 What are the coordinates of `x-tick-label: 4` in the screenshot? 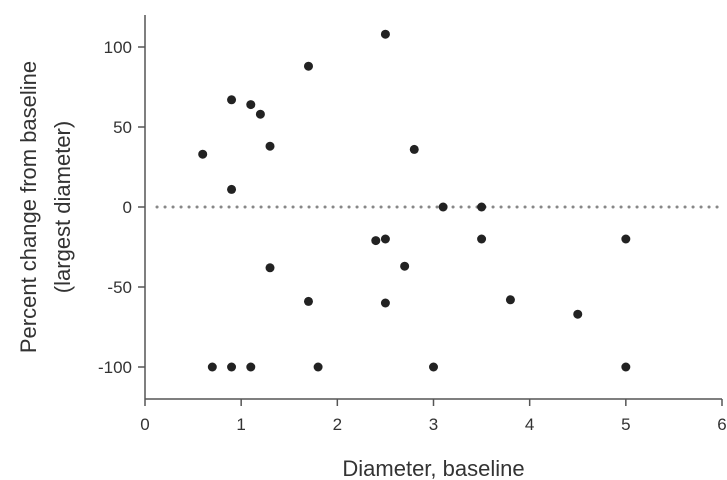 It's located at (529, 424).